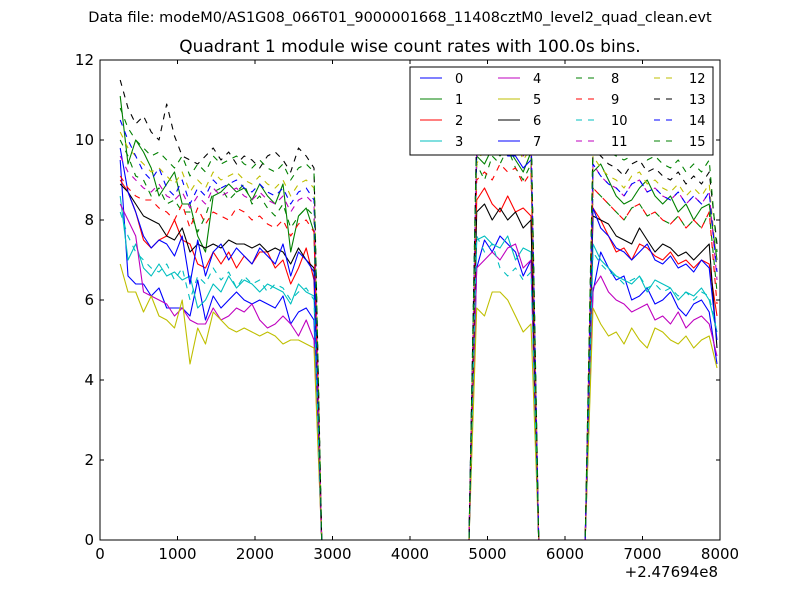  What do you see at coordinates (697, 79) in the screenshot?
I see `legend-label-12: 12` at bounding box center [697, 79].